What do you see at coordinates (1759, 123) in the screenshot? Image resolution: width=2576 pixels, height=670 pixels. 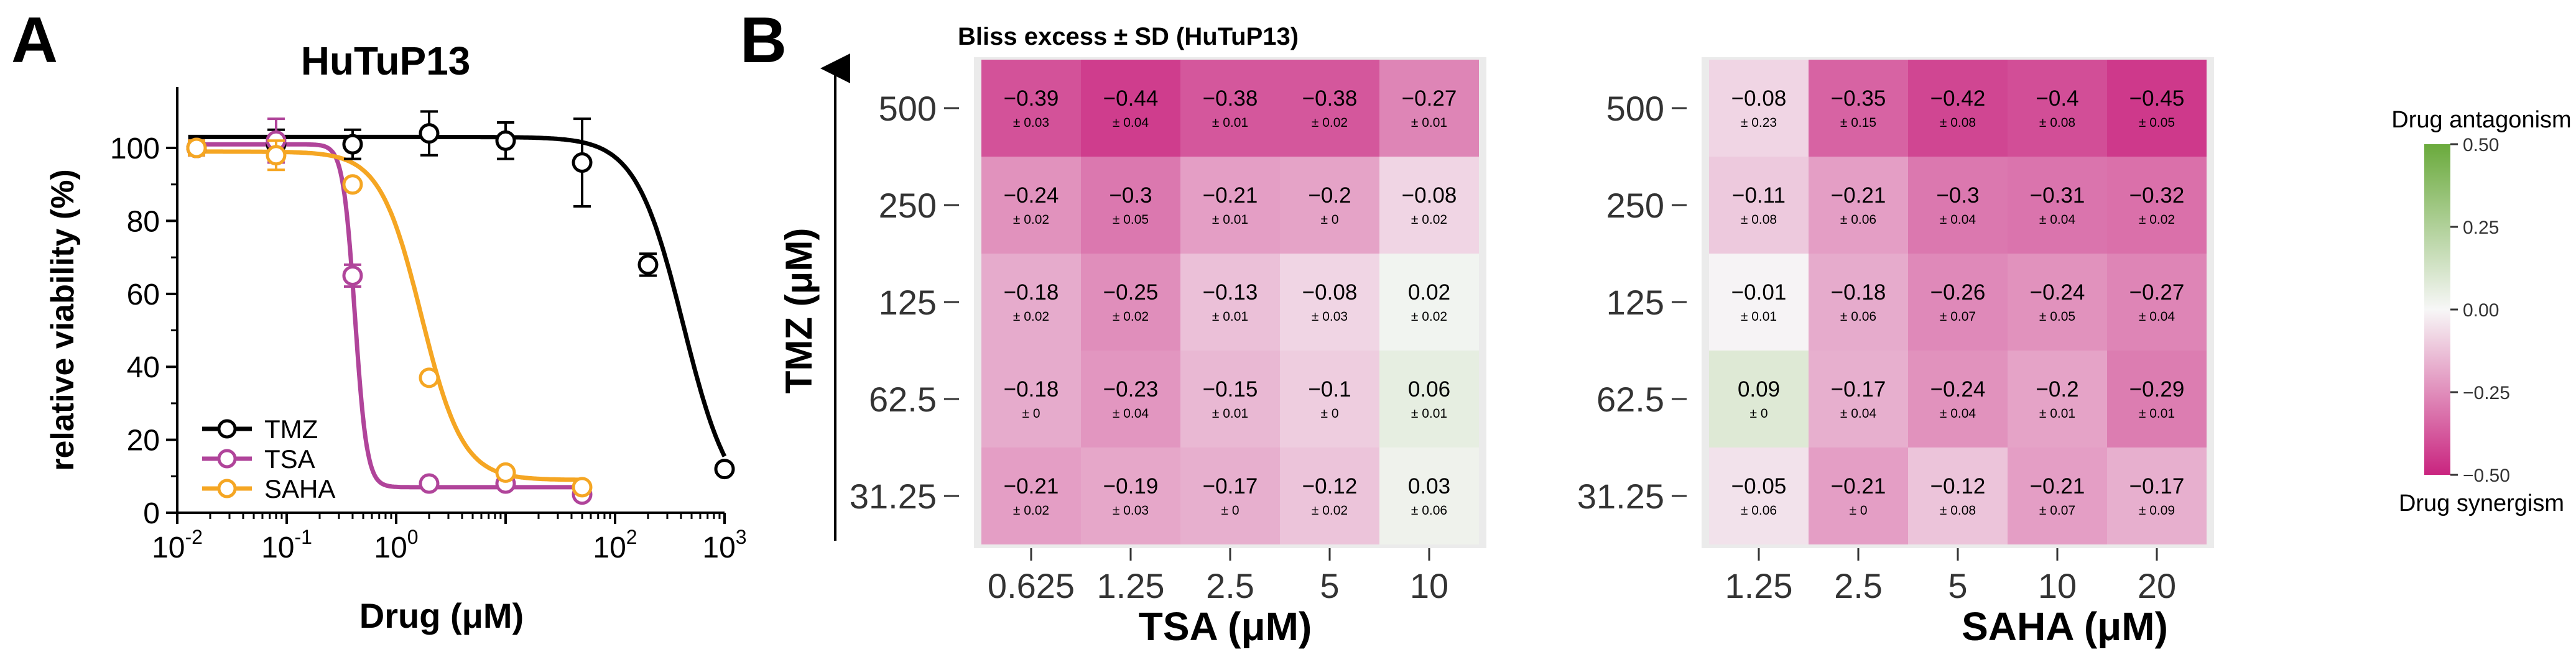 I see `cell-sd: ± 0.23` at bounding box center [1759, 123].